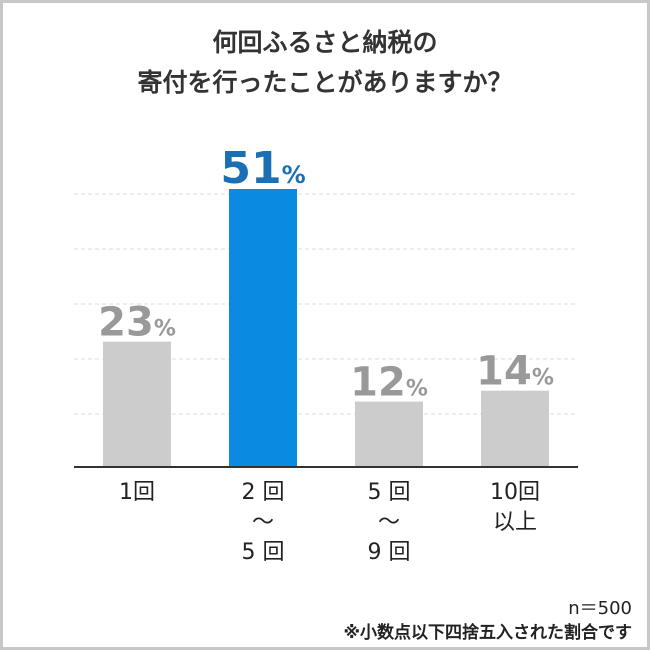  I want to click on category-label: 10回以上, so click(515, 508).